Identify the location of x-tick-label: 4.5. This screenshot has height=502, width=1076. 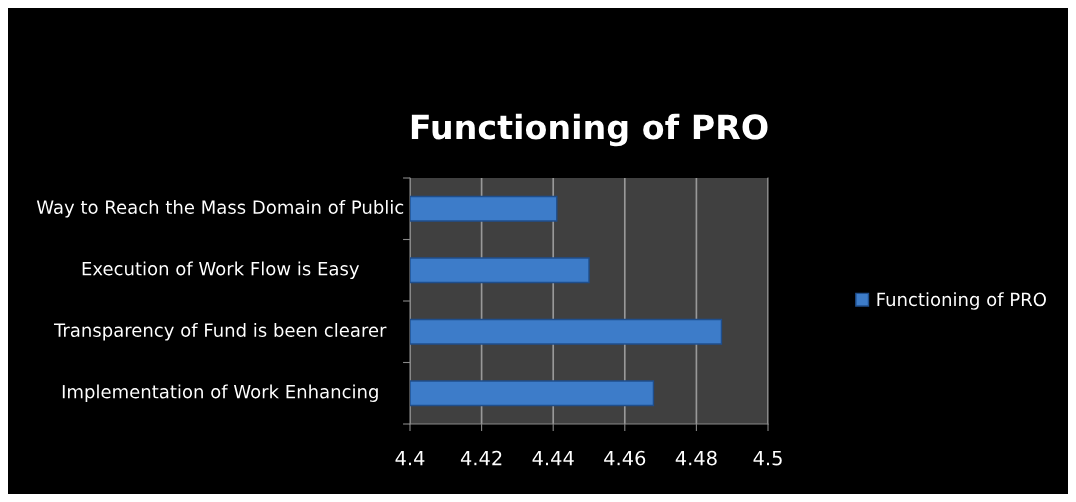
(767, 458).